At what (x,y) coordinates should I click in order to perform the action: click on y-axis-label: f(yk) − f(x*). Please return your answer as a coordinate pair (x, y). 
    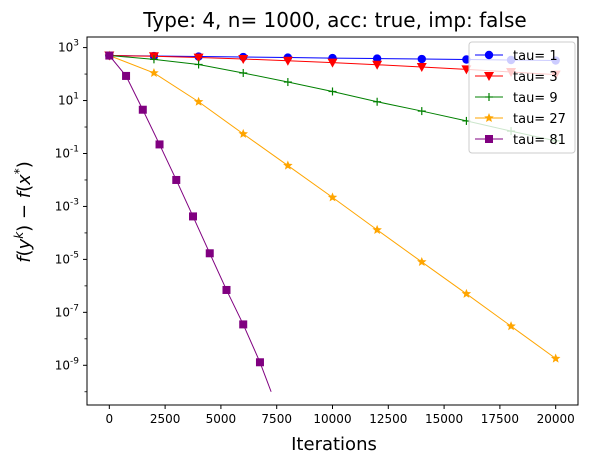
    Looking at the image, I should click on (23, 212).